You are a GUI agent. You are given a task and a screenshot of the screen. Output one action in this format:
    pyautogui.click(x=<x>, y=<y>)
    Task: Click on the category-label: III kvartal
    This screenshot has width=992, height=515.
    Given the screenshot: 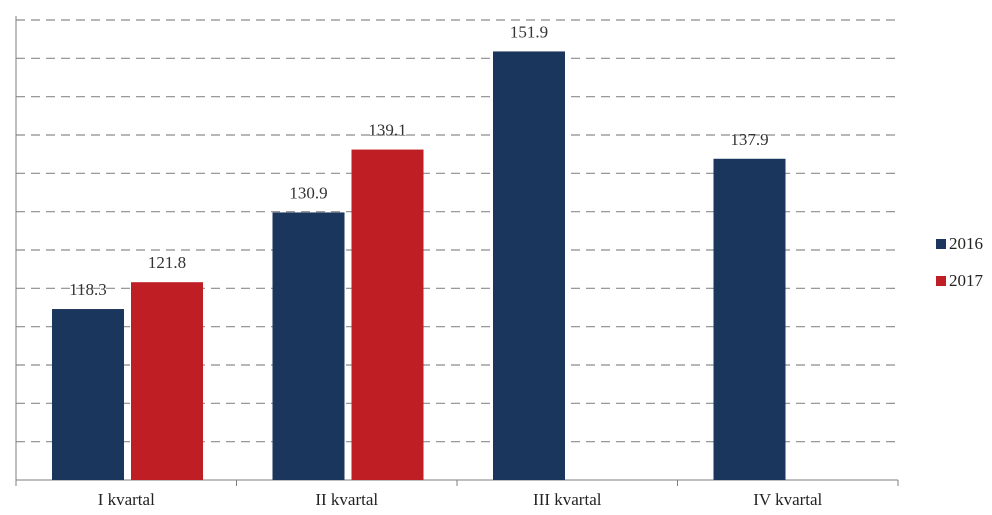 What is the action you would take?
    pyautogui.click(x=567, y=499)
    